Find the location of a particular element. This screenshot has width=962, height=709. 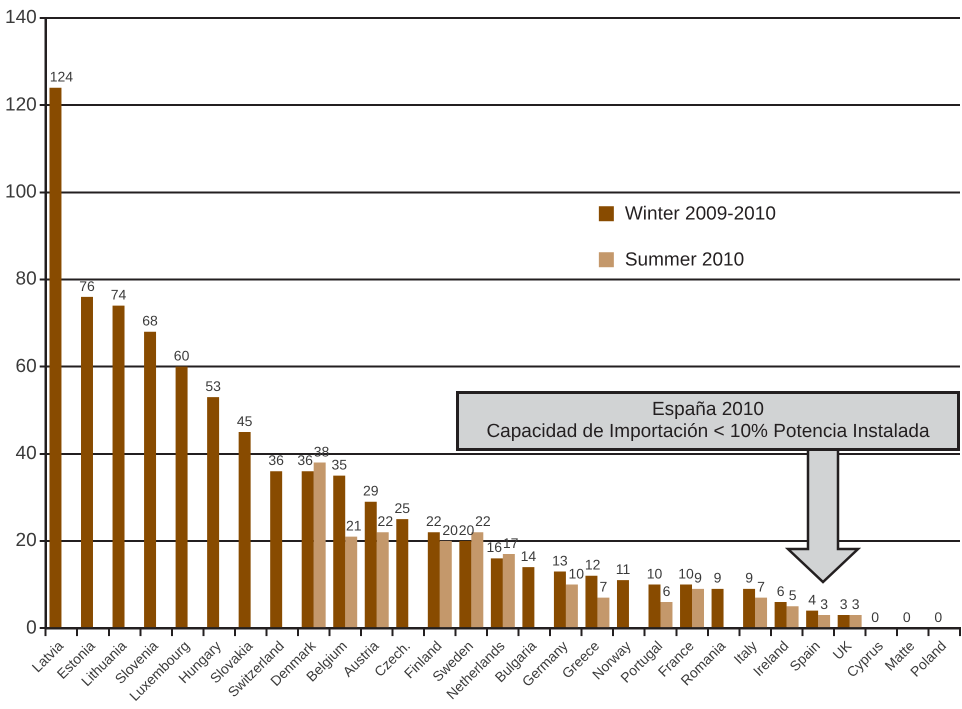

y-tick-label: 40 is located at coordinates (26, 453).